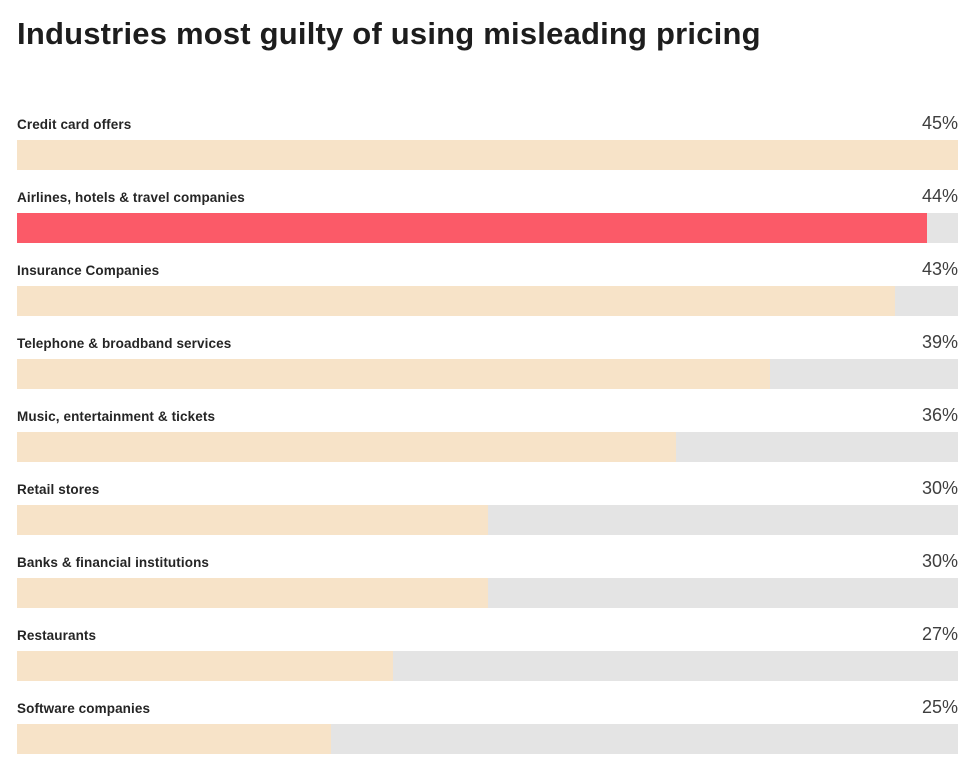 The image size is (975, 762). Describe the element at coordinates (74, 124) in the screenshot. I see `category-label: Credit card offers` at that location.